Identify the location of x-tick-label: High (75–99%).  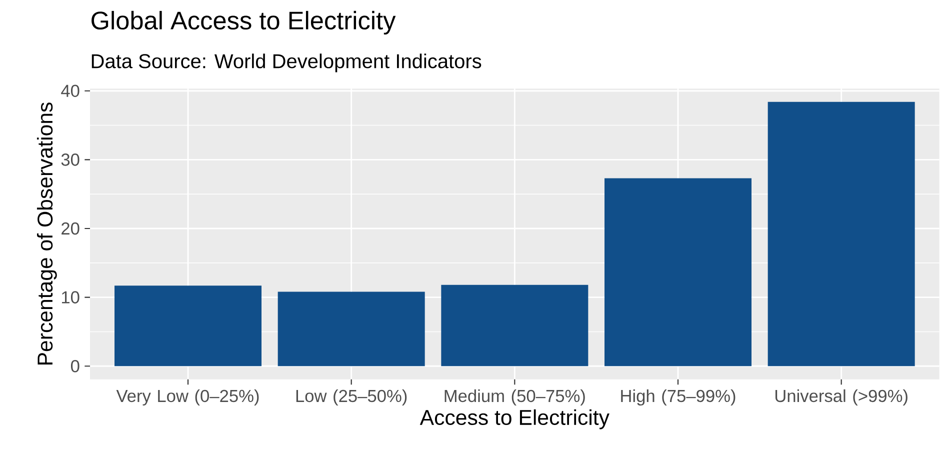
(678, 397).